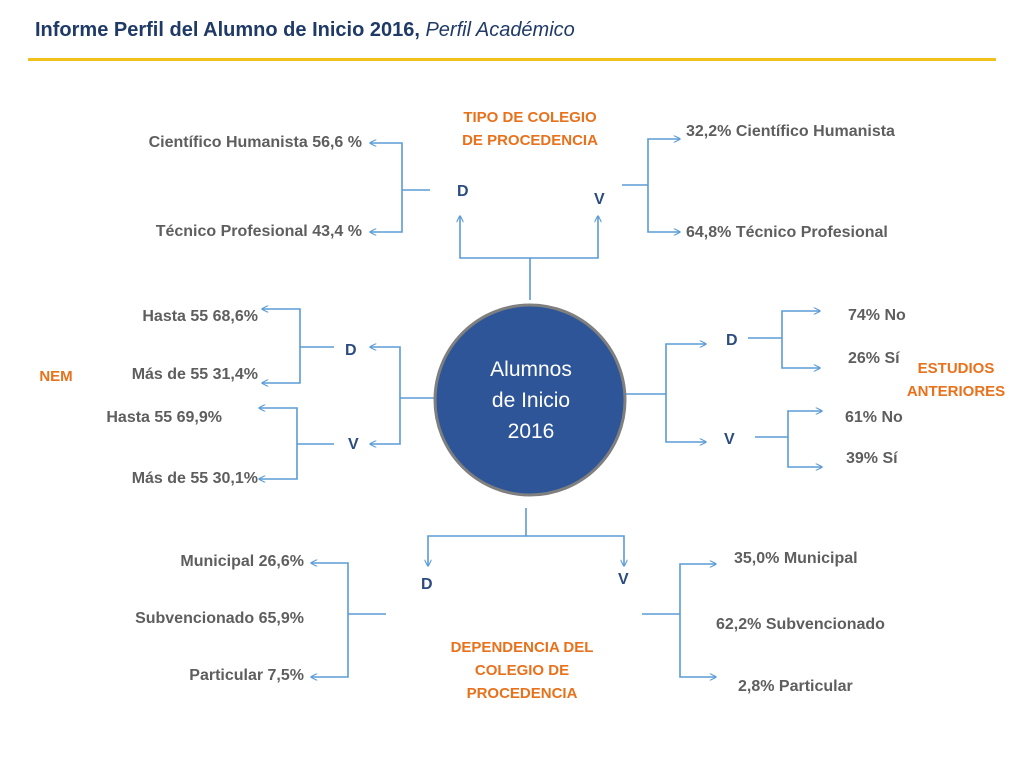 This screenshot has width=1024, height=768. Describe the element at coordinates (164, 417) in the screenshot. I see `nem-v-item-1: Hasta 55 69,9%` at that location.